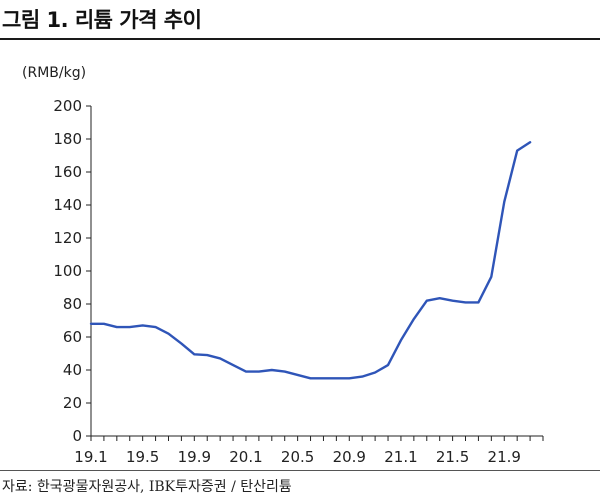 Image resolution: width=600 pixels, height=500 pixels. Describe the element at coordinates (72, 304) in the screenshot. I see `y-tick-label: 80` at that location.